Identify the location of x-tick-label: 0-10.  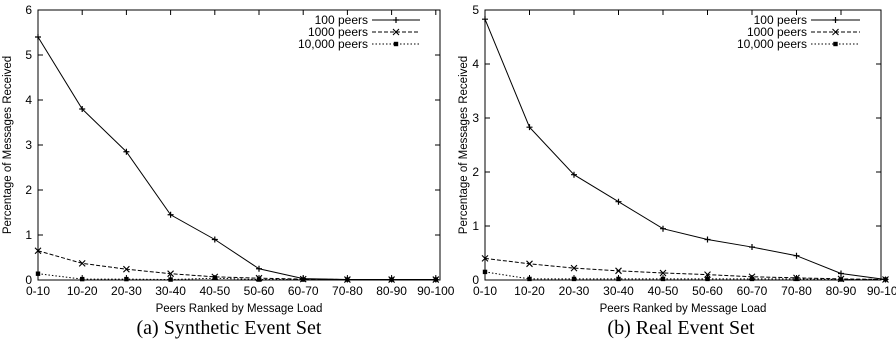
(485, 291).